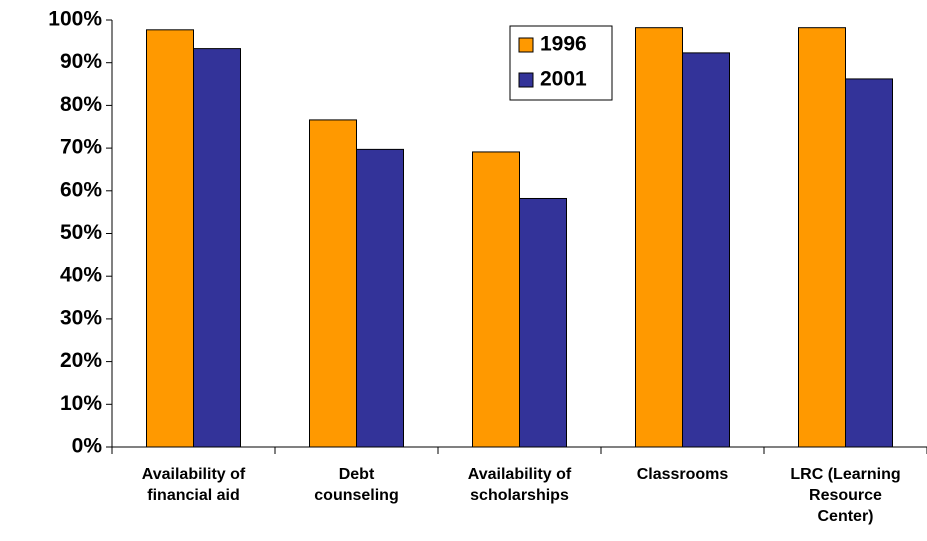 The width and height of the screenshot is (927, 541). What do you see at coordinates (81, 360) in the screenshot?
I see `y-tick-label: 20%` at bounding box center [81, 360].